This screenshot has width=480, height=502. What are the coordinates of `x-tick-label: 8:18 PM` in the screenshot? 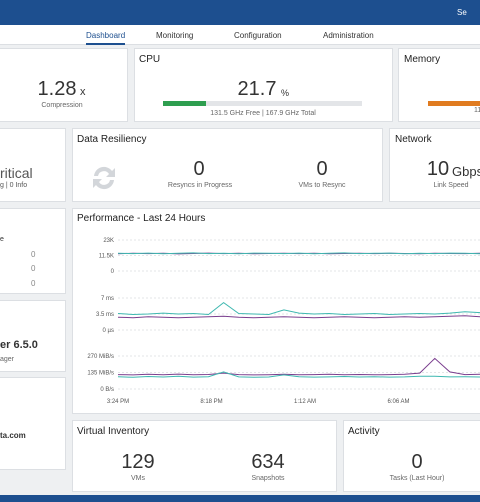 It's located at (211, 402).